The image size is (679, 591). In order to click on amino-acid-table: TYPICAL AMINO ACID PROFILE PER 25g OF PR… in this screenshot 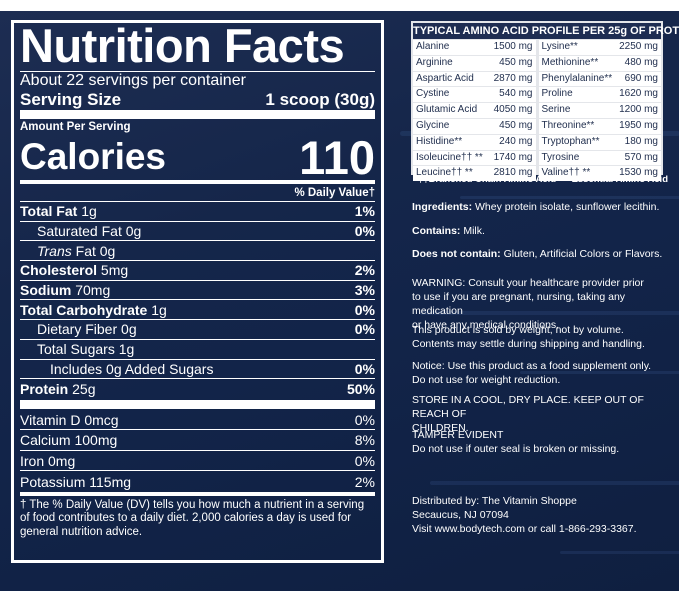, I will do `click(545, 101)`.